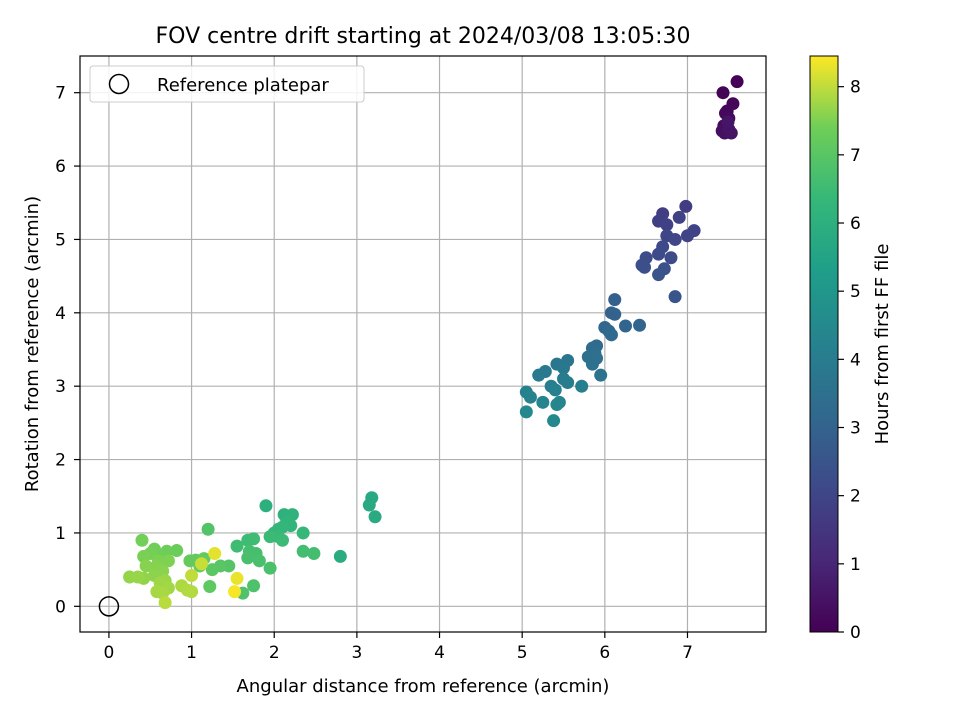  I want to click on x-tick-label: 4, so click(439, 653).